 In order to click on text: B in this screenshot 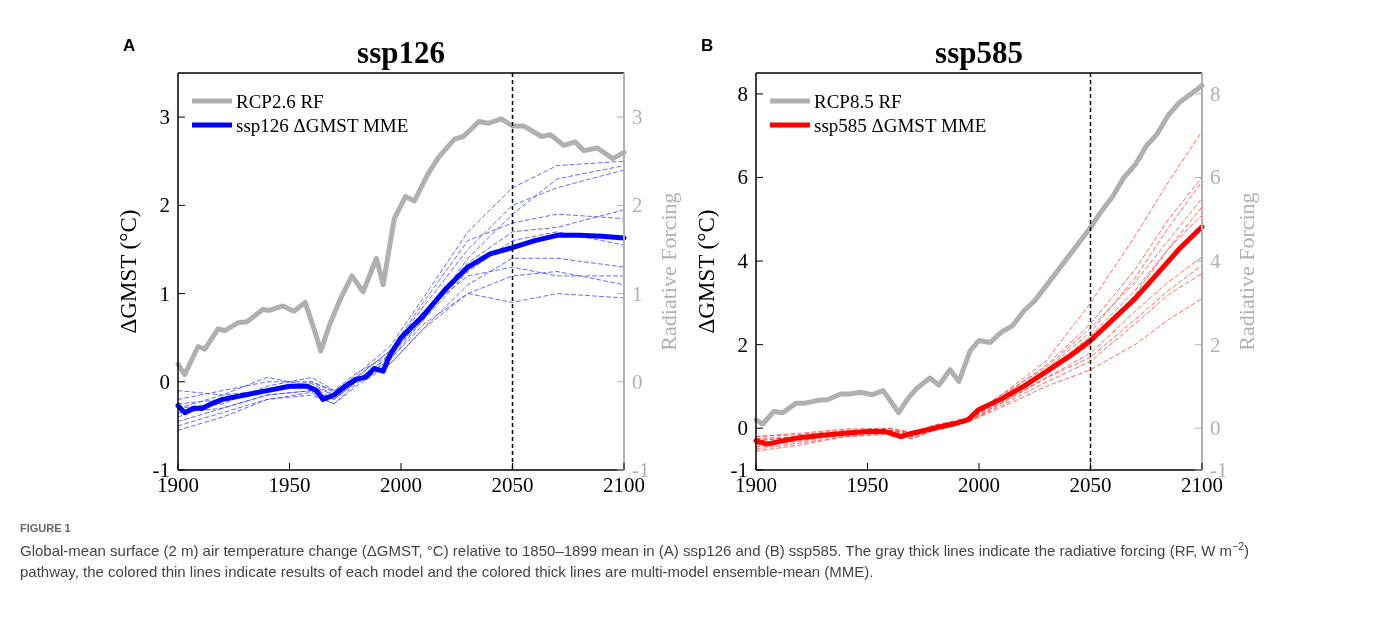, I will do `click(707, 45)`.